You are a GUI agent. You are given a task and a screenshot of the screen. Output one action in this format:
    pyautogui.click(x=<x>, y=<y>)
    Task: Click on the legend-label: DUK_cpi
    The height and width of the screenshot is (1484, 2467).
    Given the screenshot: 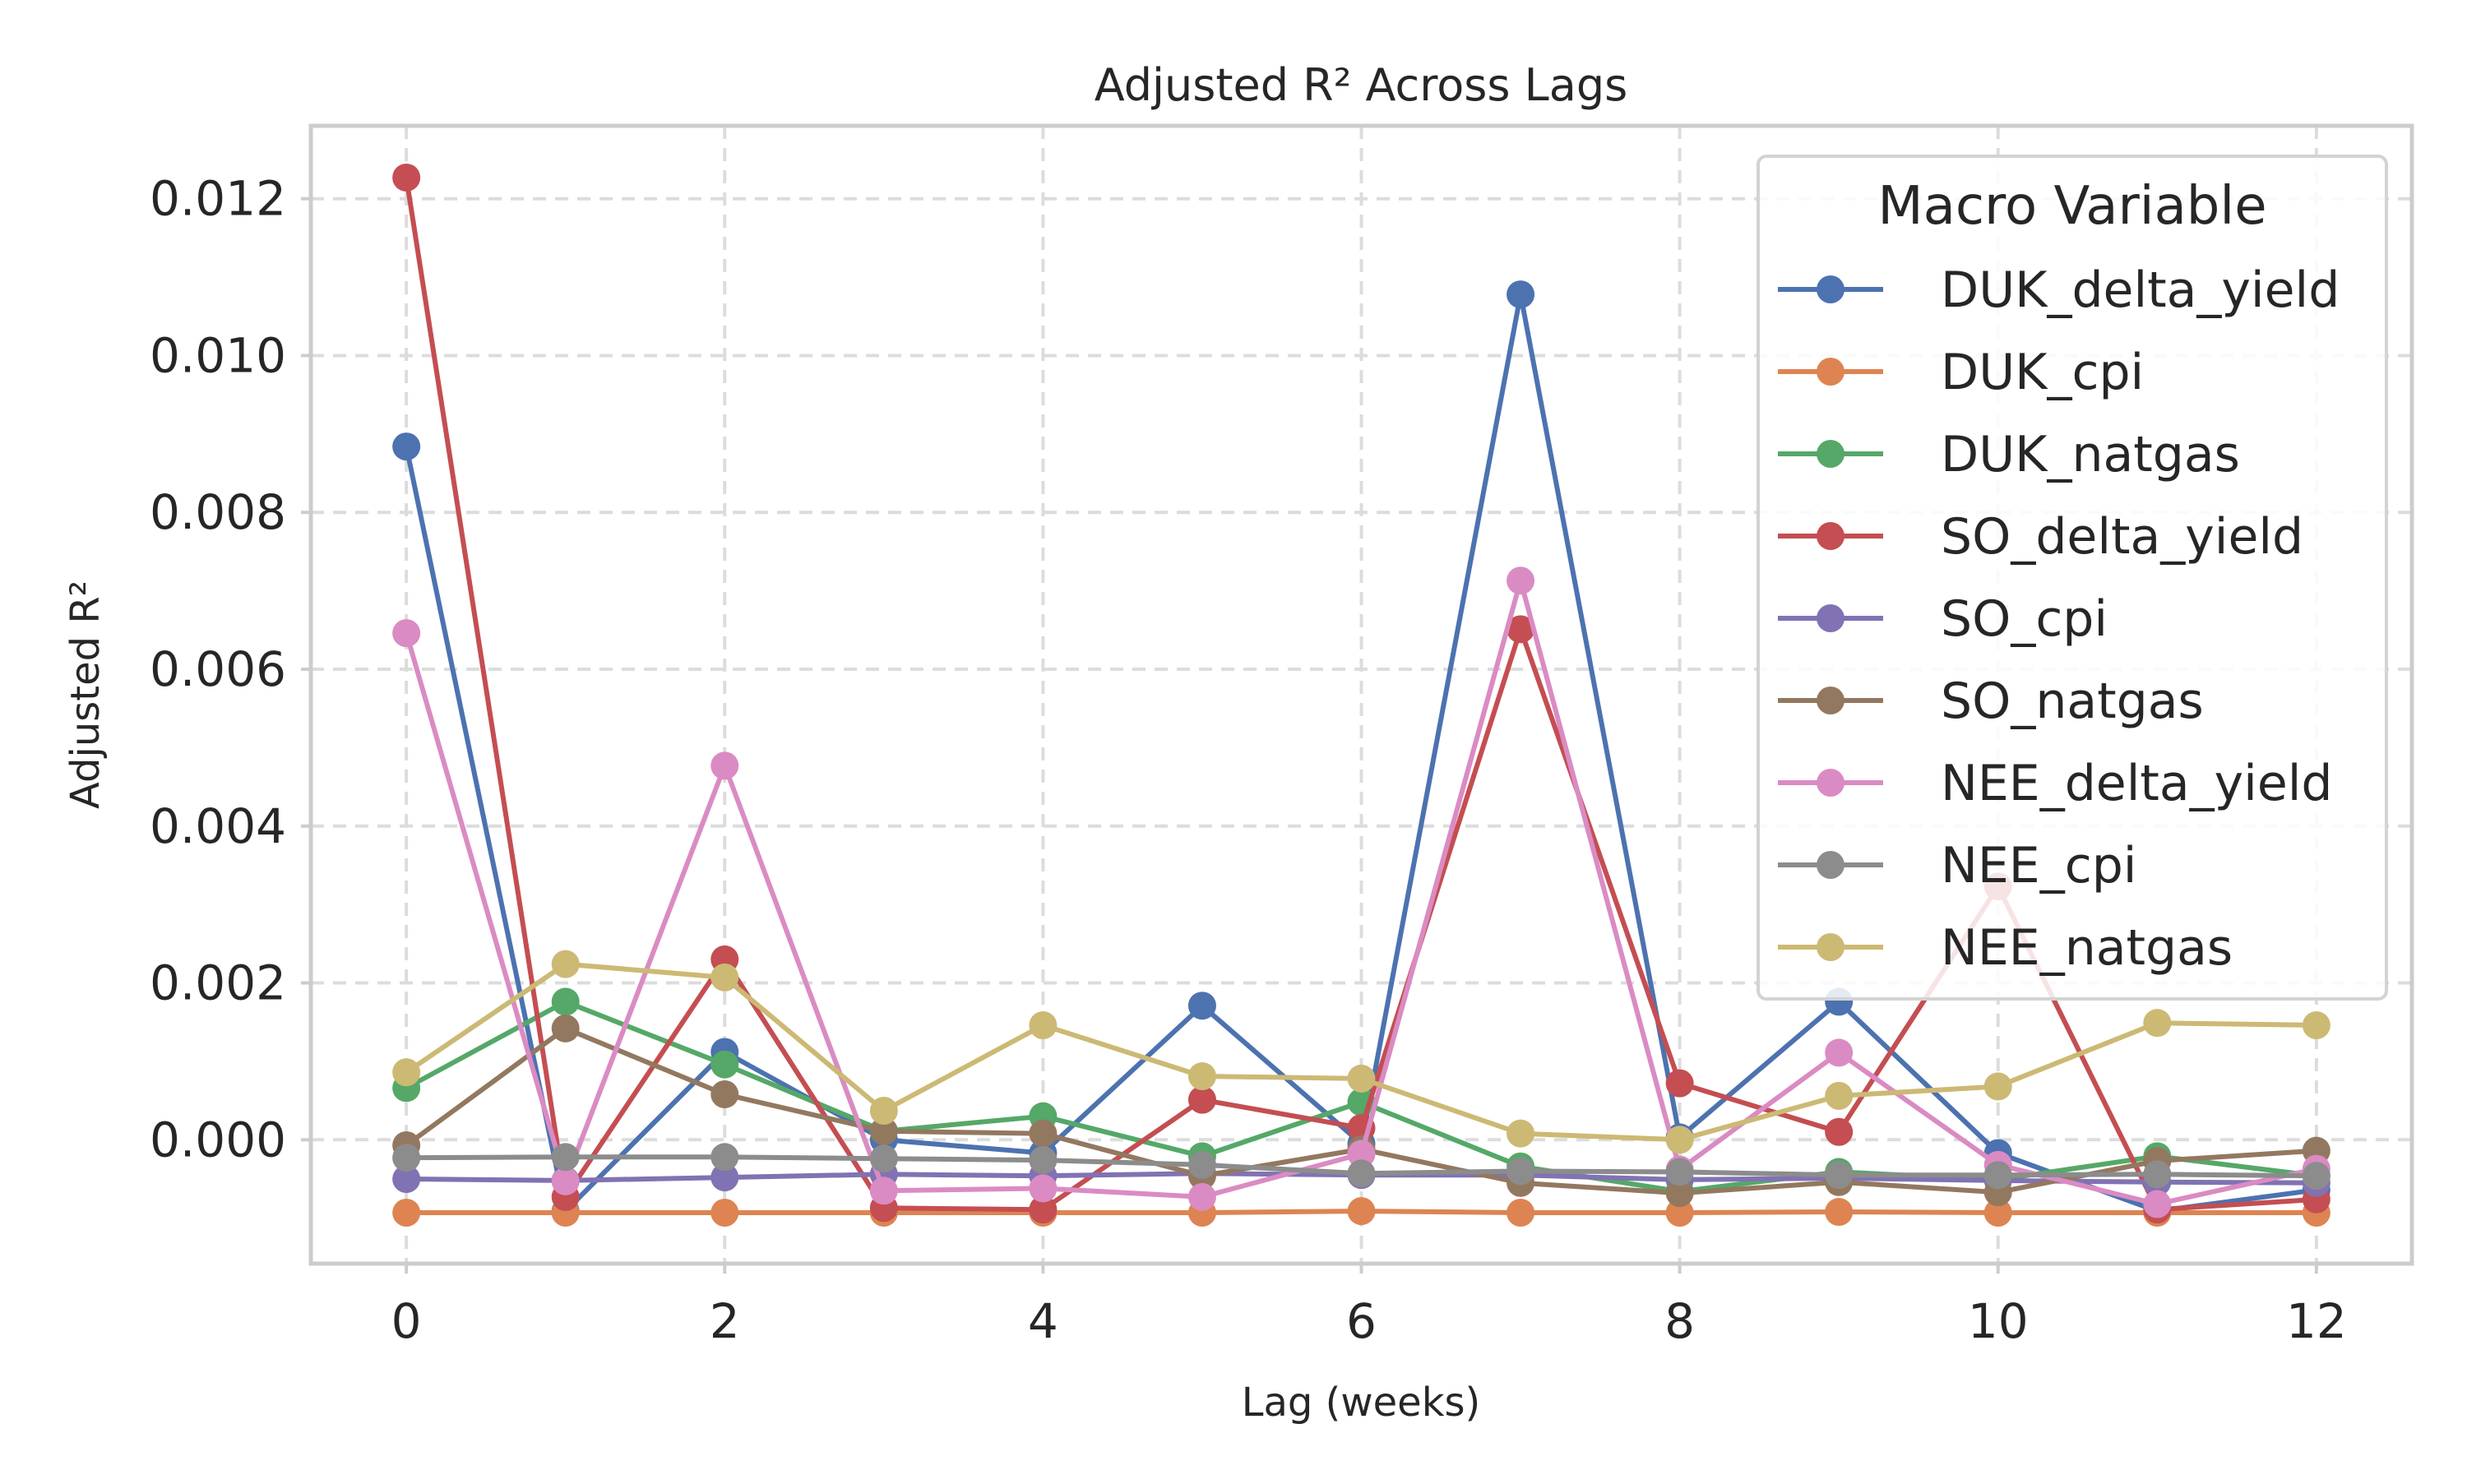 What is the action you would take?
    pyautogui.click(x=2043, y=372)
    